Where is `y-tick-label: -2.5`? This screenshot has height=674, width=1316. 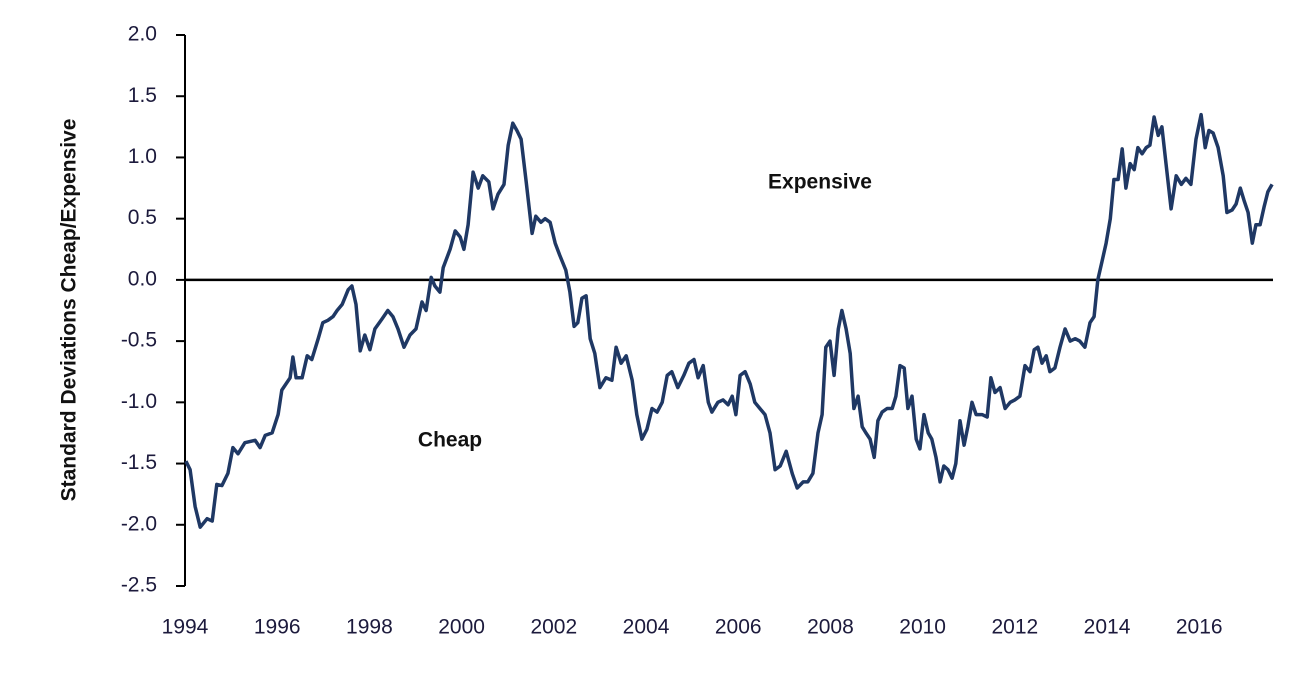
y-tick-label: -2.5 is located at coordinates (139, 585).